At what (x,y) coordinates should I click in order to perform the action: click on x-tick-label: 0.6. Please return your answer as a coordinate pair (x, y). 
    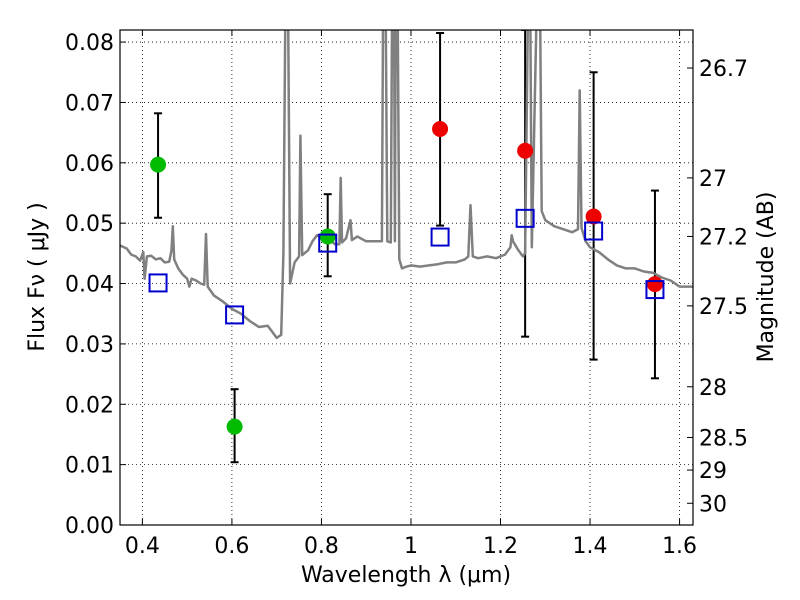
    Looking at the image, I should click on (231, 546).